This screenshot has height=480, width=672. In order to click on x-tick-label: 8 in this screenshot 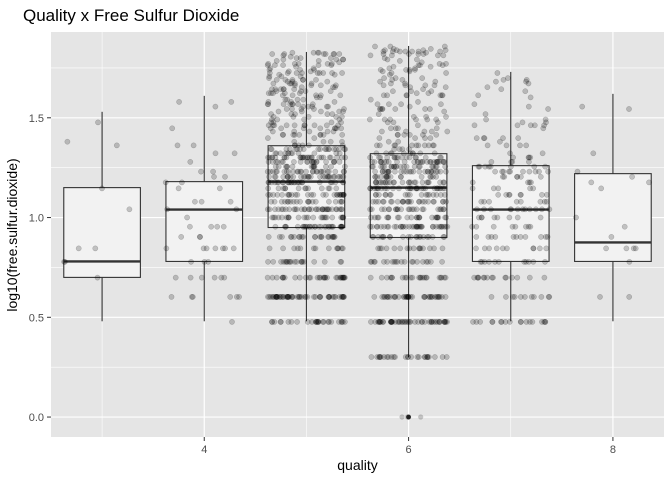, I will do `click(613, 450)`.